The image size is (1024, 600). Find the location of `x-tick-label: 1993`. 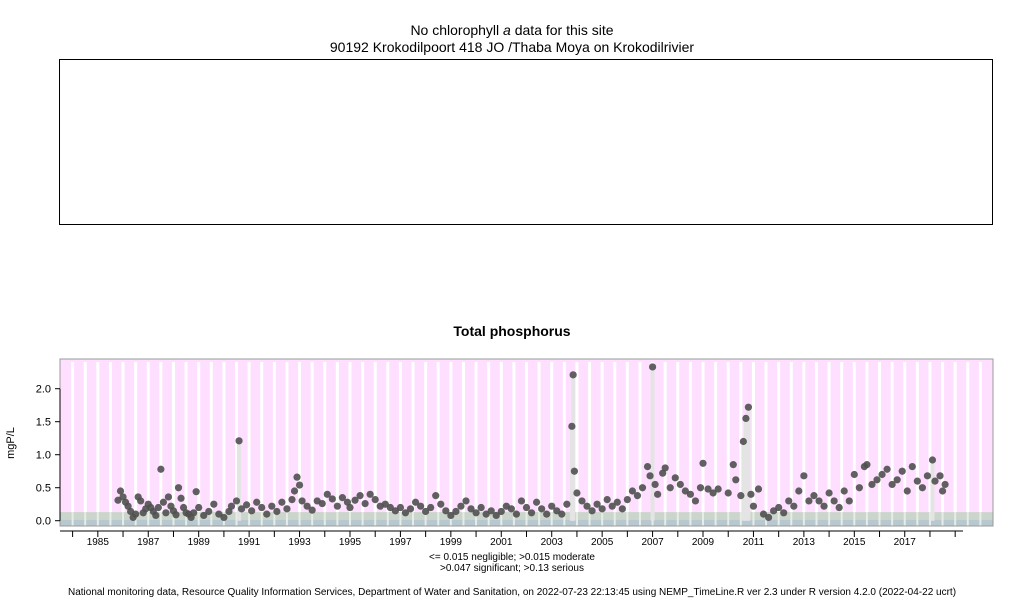

x-tick-label: 1993 is located at coordinates (299, 542).